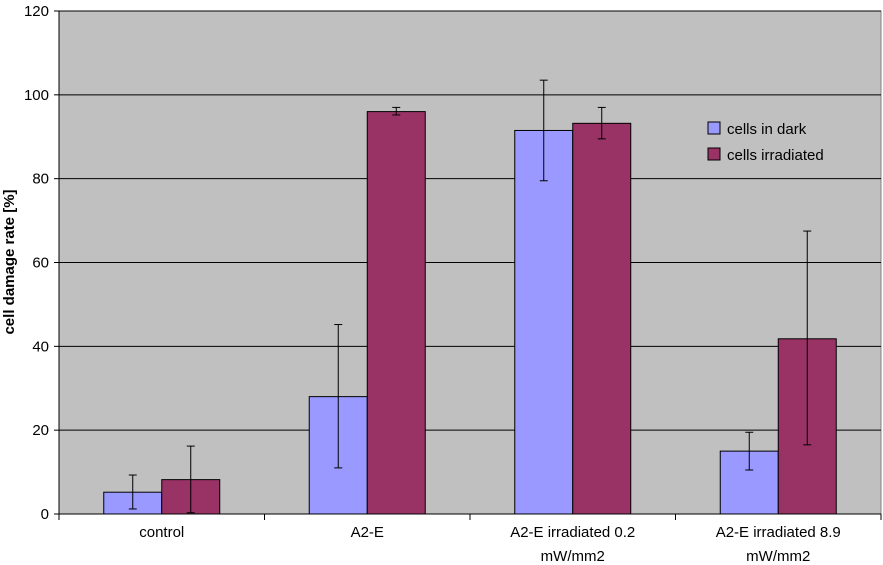  Describe the element at coordinates (9, 261) in the screenshot. I see `y-axis-label: cell damage rate [%]` at that location.